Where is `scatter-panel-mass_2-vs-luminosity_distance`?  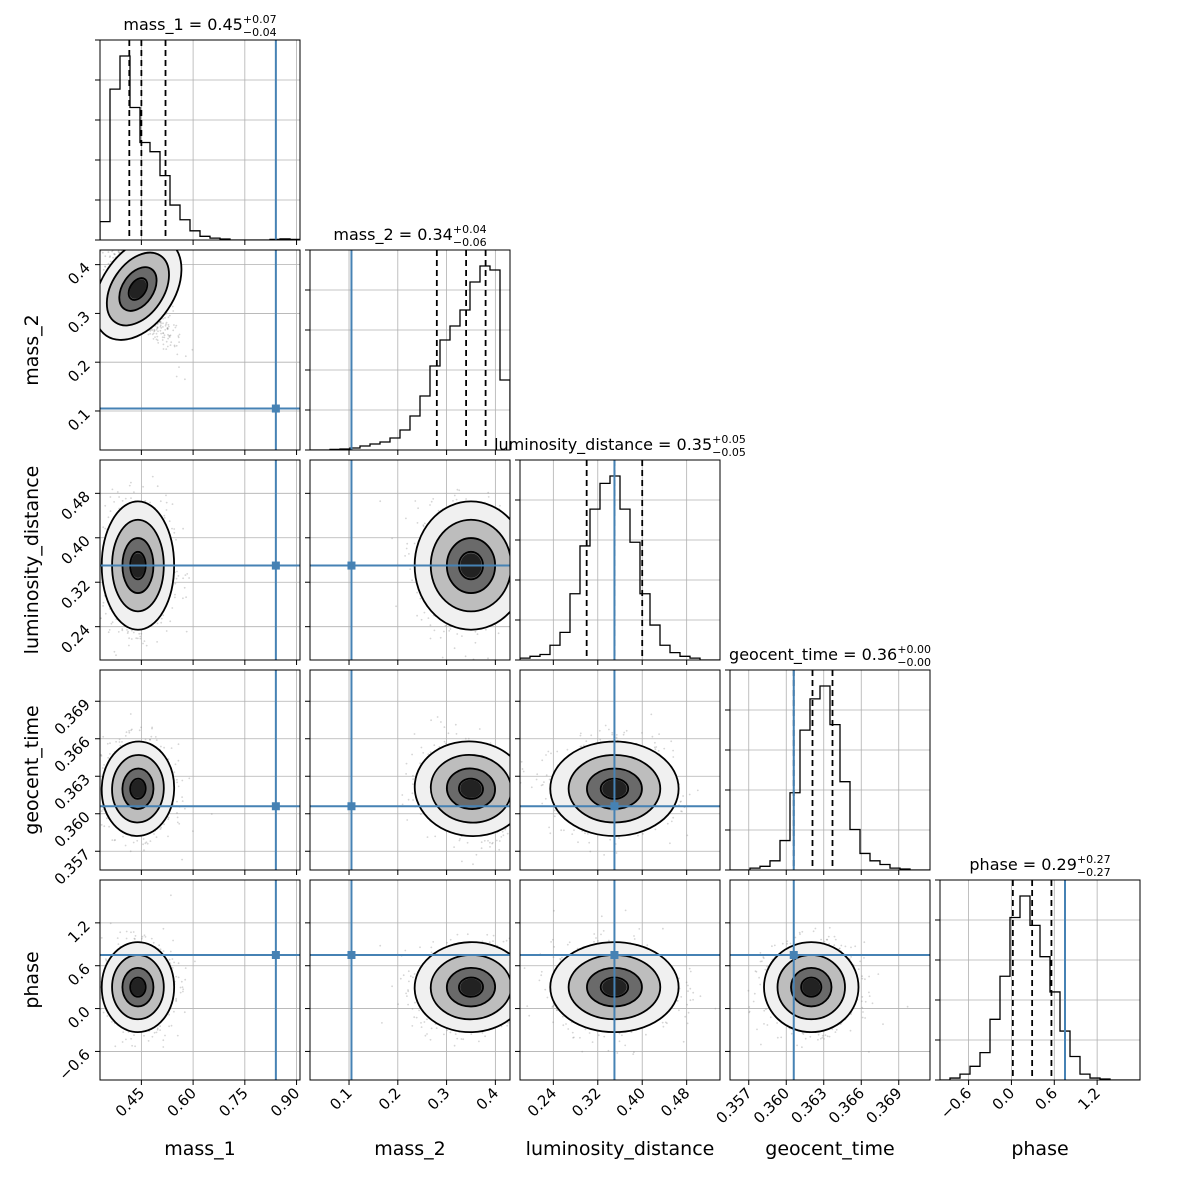
scatter-panel-mass_2-vs-luminosity_distance is located at coordinates (421, 562).